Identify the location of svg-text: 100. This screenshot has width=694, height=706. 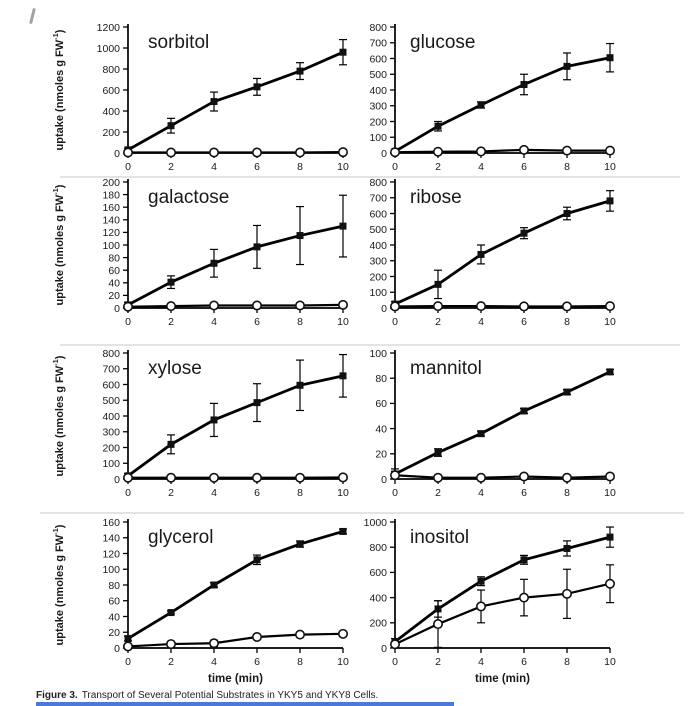
(378, 354).